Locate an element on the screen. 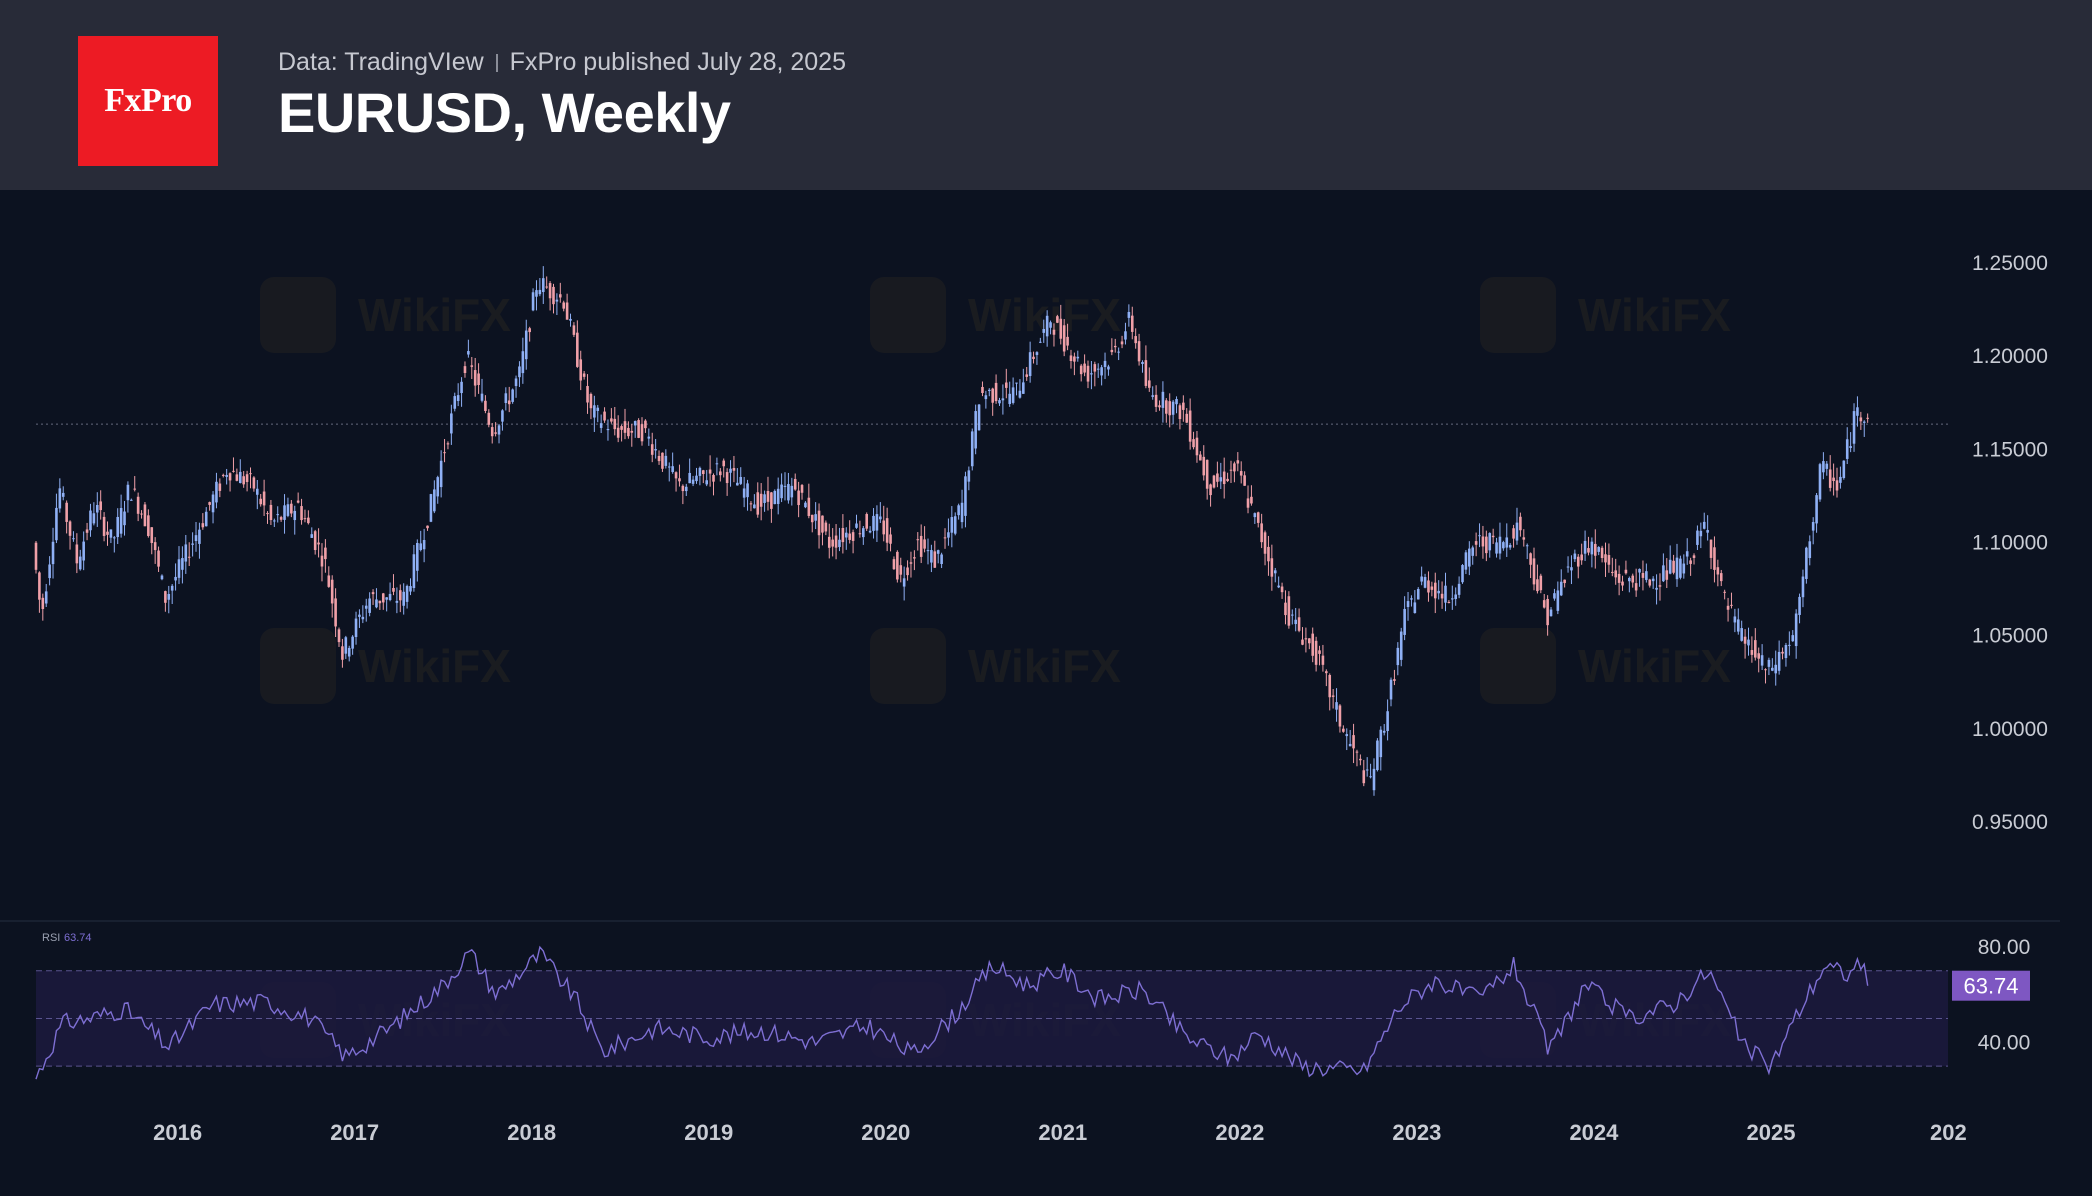 The width and height of the screenshot is (2092, 1196). watermark-logo-icon is located at coordinates (298, 315).